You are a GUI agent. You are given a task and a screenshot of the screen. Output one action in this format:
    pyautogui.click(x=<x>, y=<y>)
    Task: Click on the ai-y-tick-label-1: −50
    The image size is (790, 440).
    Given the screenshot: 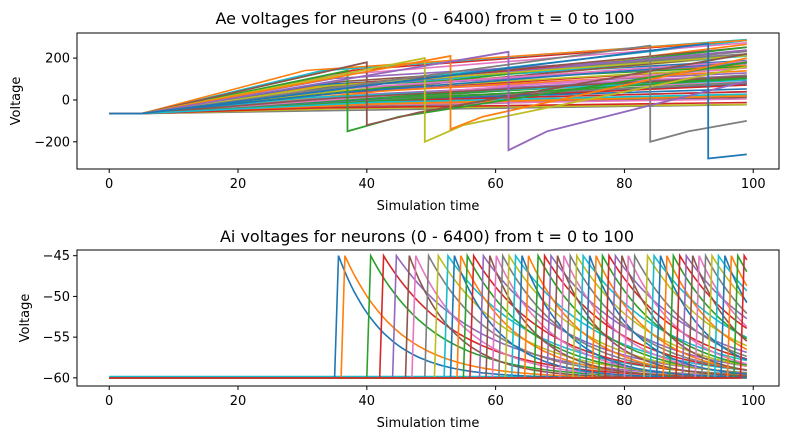 What is the action you would take?
    pyautogui.click(x=56, y=297)
    